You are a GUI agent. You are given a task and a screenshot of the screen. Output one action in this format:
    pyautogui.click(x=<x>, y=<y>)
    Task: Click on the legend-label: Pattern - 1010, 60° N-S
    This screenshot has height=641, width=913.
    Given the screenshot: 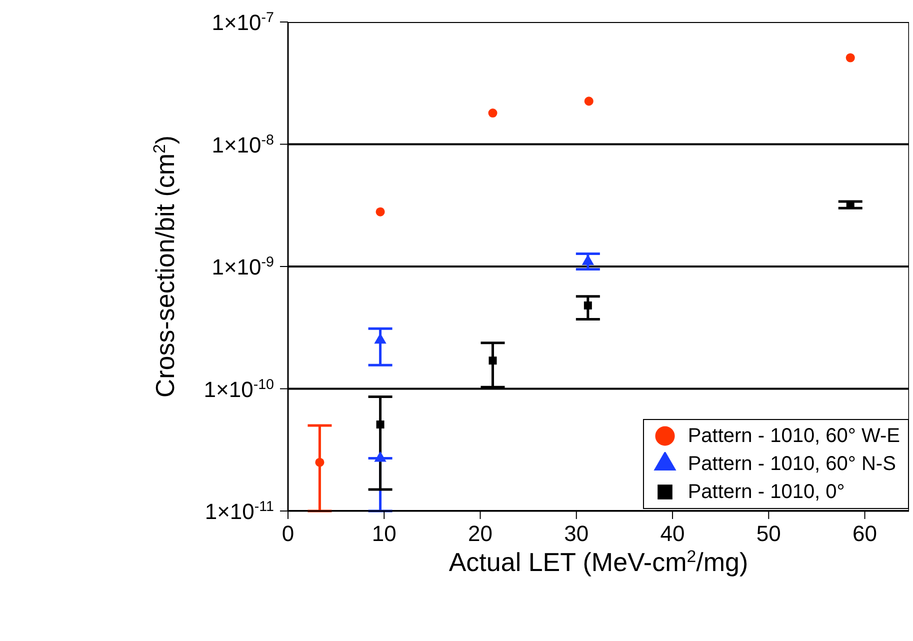 What is the action you would take?
    pyautogui.click(x=792, y=464)
    